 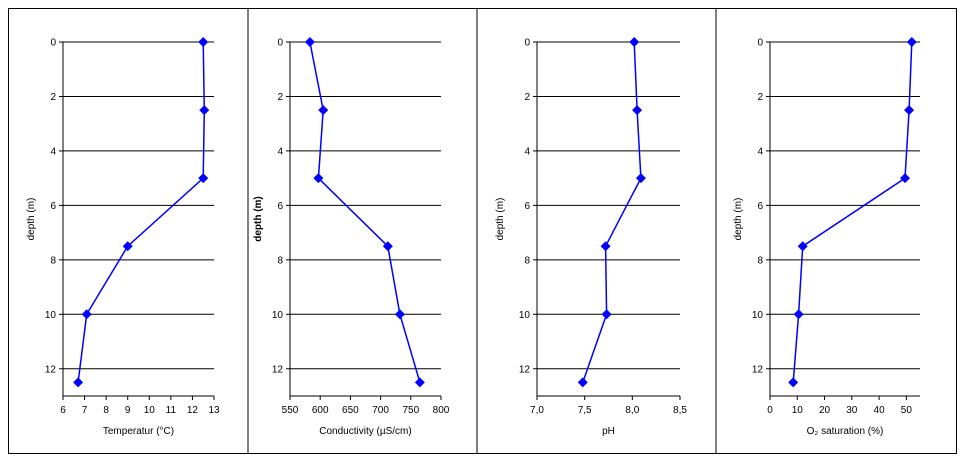 I want to click on x-tick-label: 40, so click(x=880, y=410).